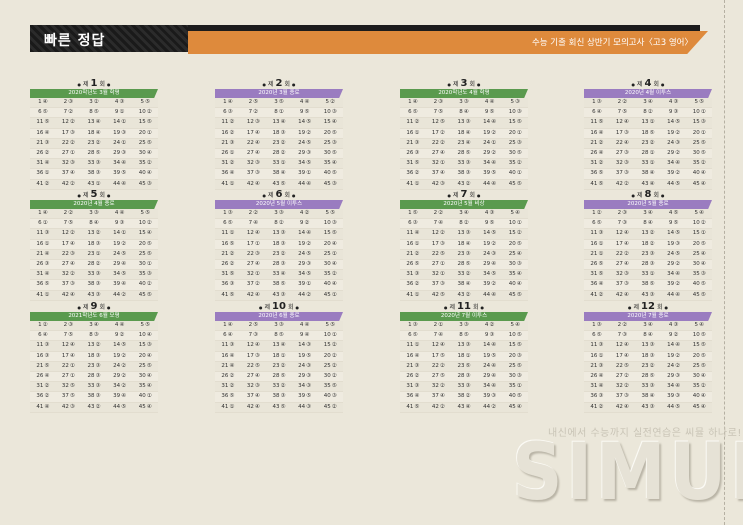  What do you see at coordinates (330, 386) in the screenshot?
I see `answer-cell: 35⑤` at bounding box center [330, 386].